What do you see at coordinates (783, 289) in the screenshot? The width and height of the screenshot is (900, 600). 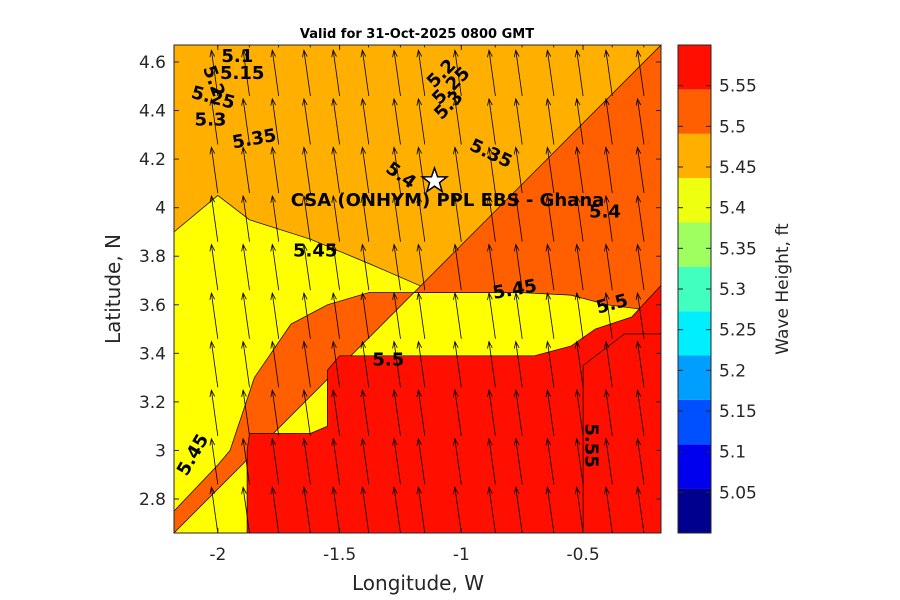 I see `colorbar-label: Wave Height, ft` at bounding box center [783, 289].